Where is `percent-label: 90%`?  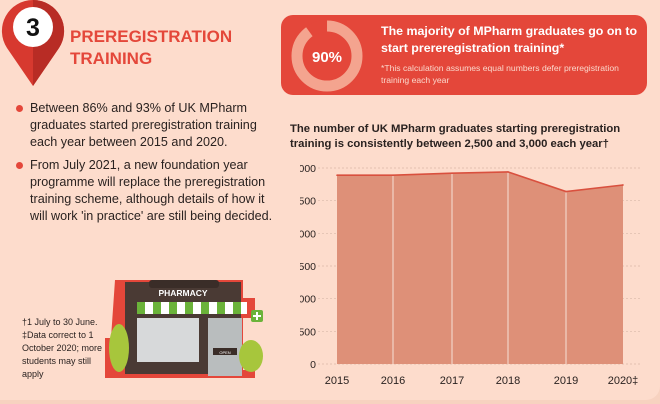 percent-label: 90% is located at coordinates (327, 57).